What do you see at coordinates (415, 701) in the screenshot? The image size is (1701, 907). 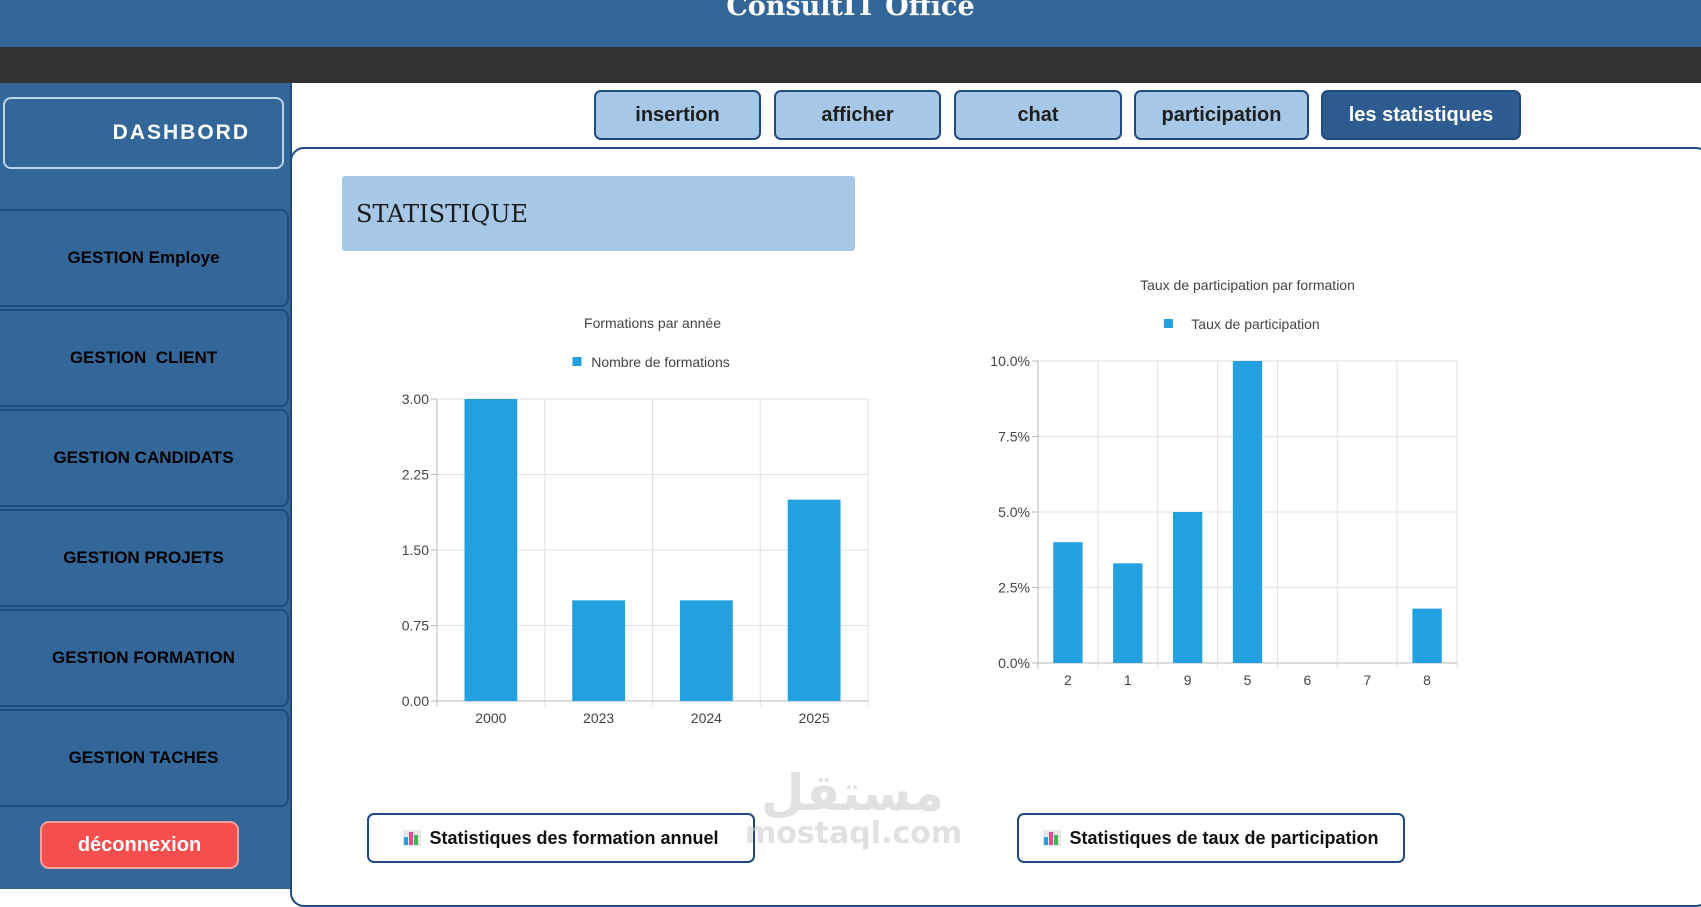 I see `chart-ytick-label: 0.00` at bounding box center [415, 701].